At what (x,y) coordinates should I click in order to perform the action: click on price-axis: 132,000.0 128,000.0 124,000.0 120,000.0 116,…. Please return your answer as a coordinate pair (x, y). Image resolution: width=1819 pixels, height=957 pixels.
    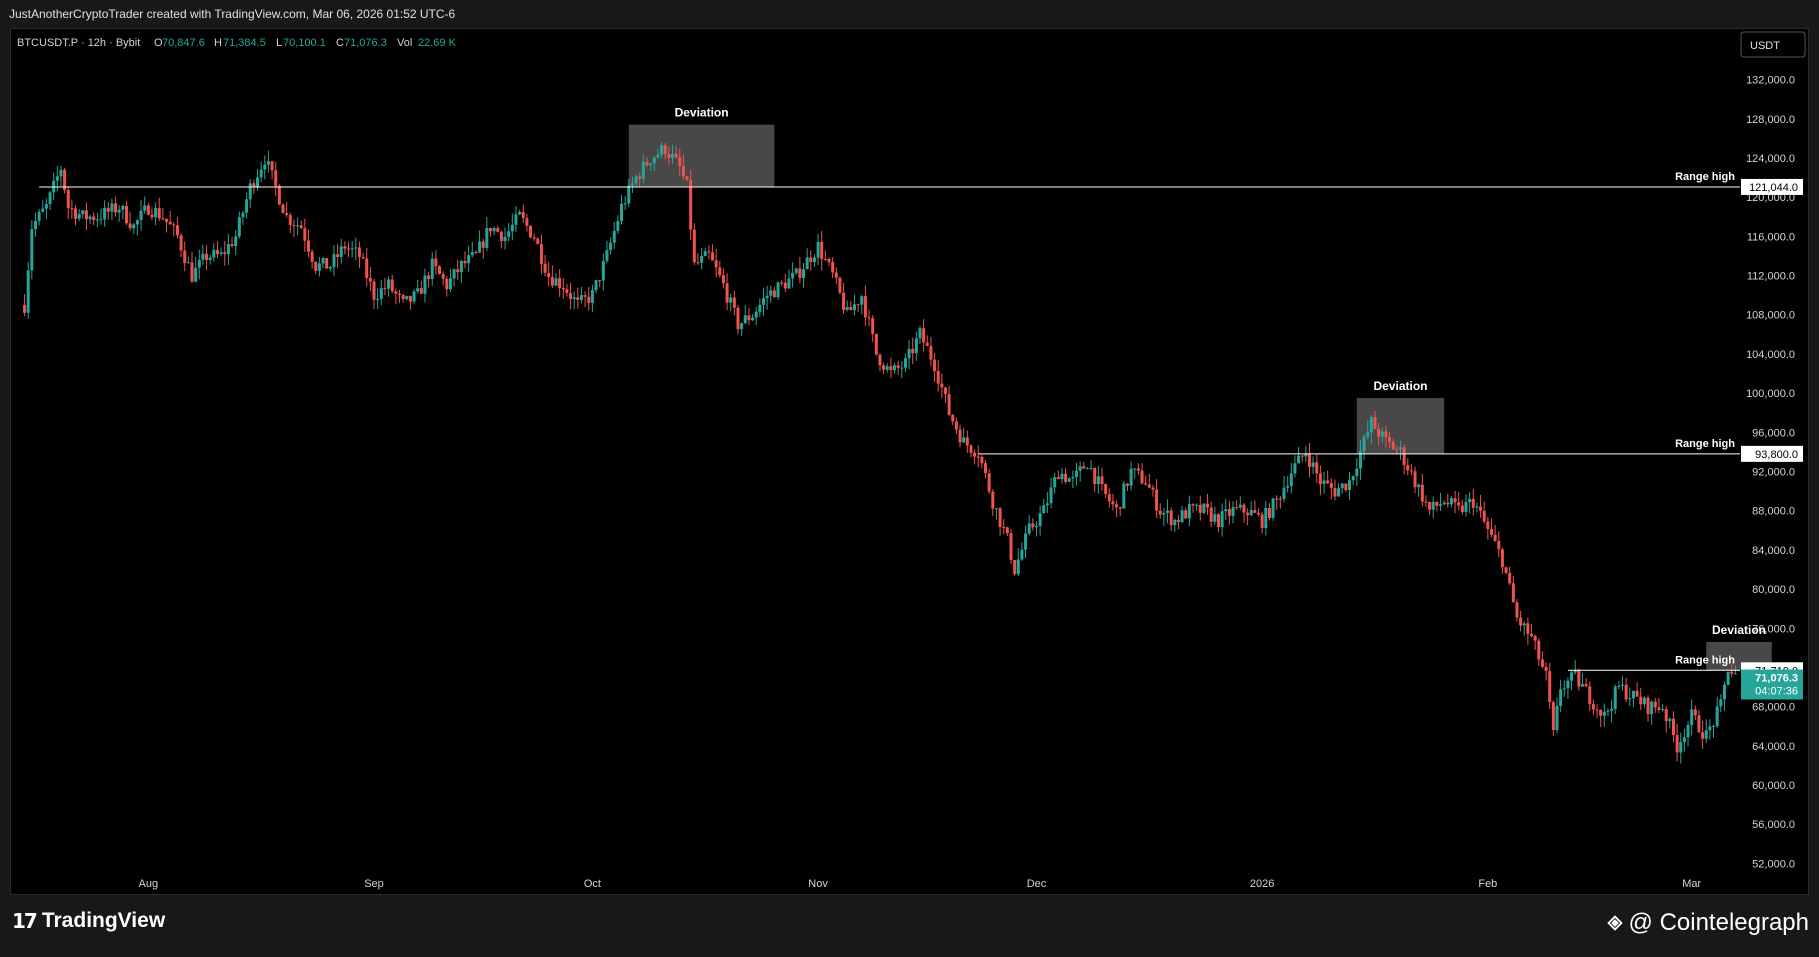
    Looking at the image, I should click on (1770, 473).